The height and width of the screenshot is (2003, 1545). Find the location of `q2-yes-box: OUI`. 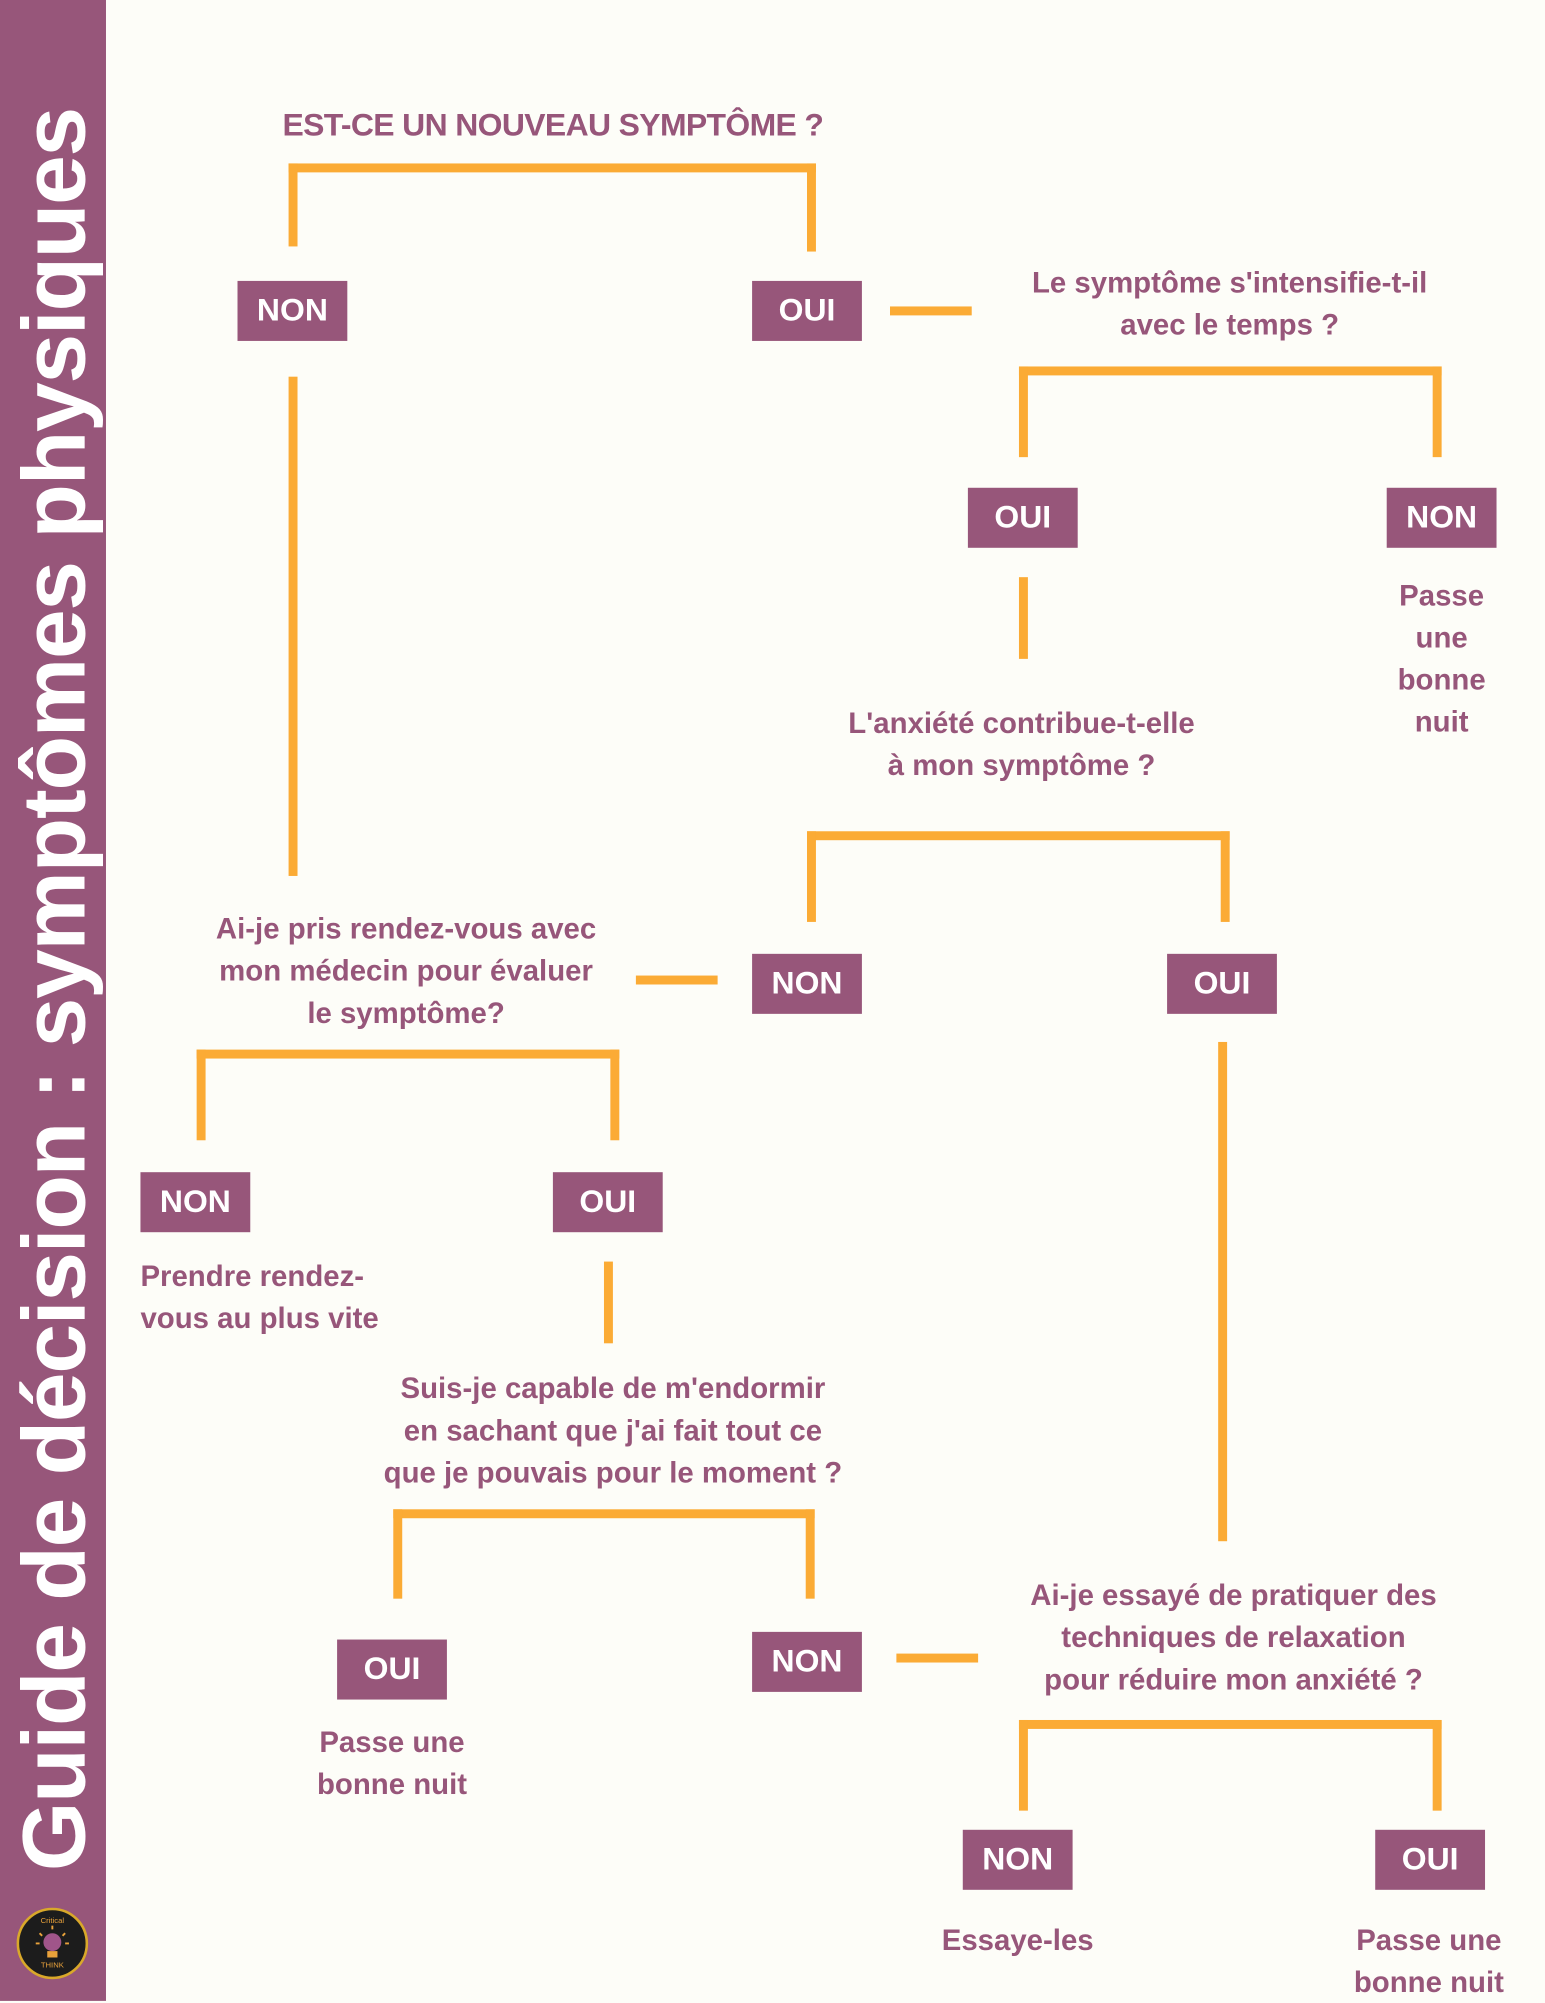

q2-yes-box: OUI is located at coordinates (1022, 517).